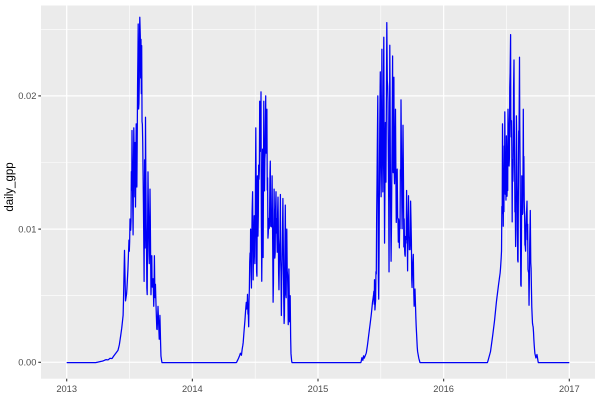  Describe the element at coordinates (192, 389) in the screenshot. I see `svg-text: 2014` at that location.